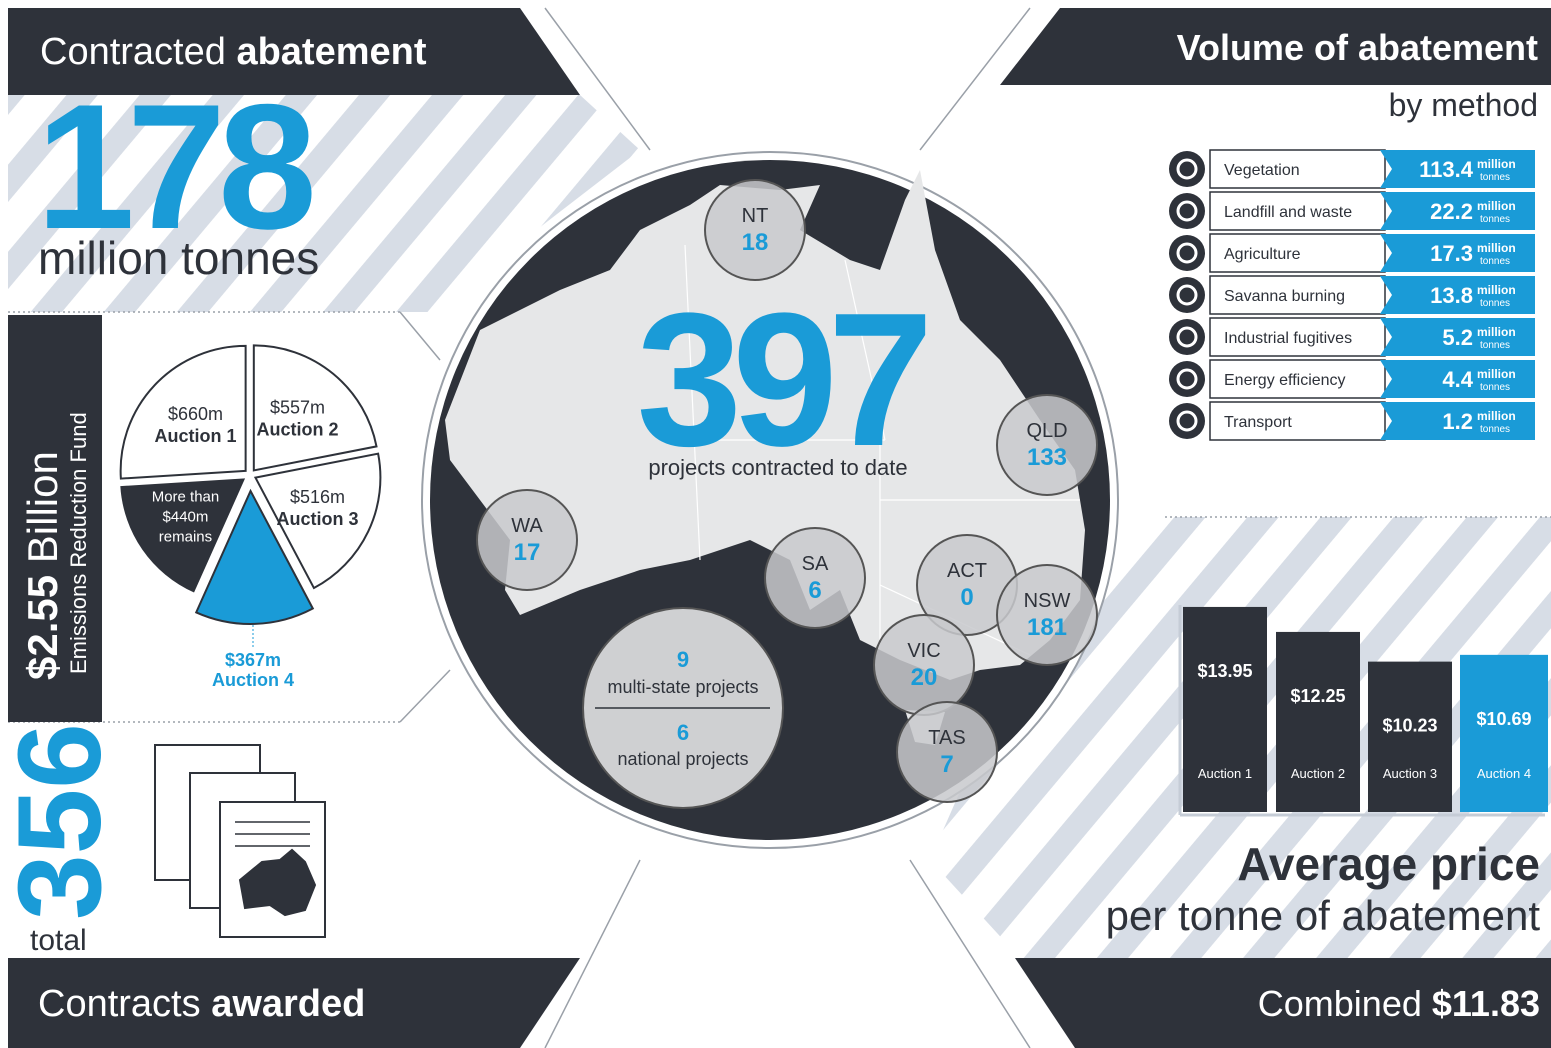  I want to click on bar-label: Auction 3, so click(1410, 773).